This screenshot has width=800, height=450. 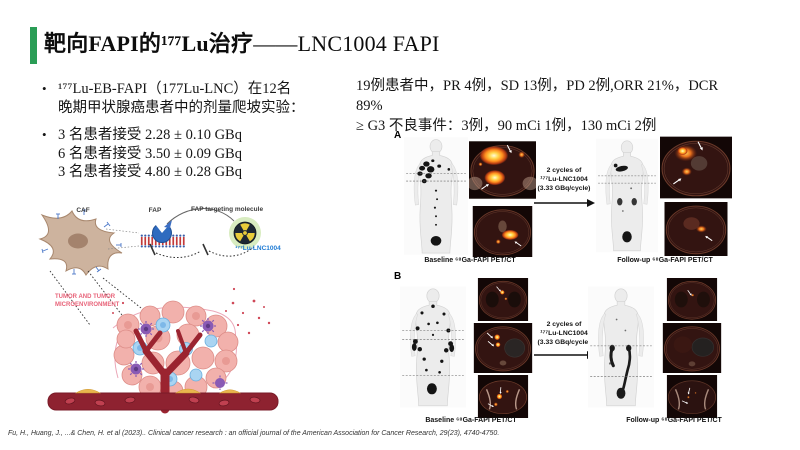 What do you see at coordinates (258, 248) in the screenshot?
I see `radioligand-label: ¹⁷⁷Lu-LNC1004` at bounding box center [258, 248].